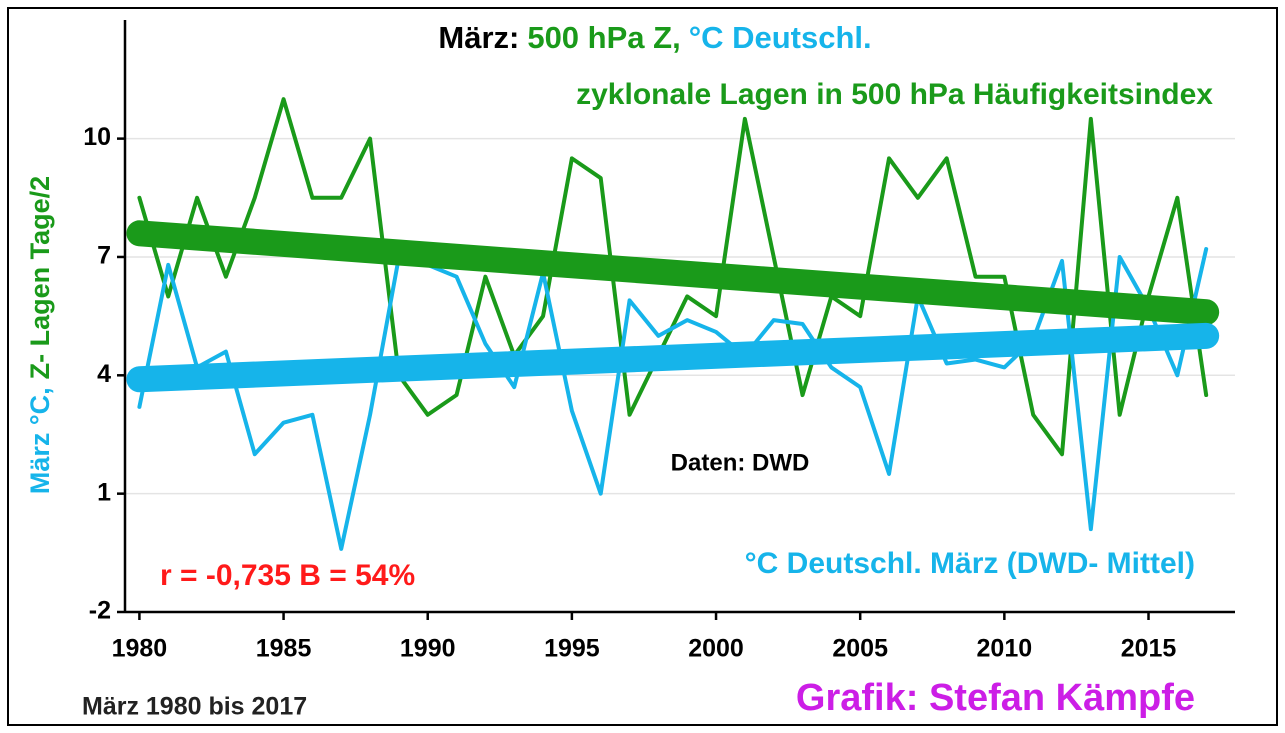  What do you see at coordinates (716, 649) in the screenshot?
I see `x-tick-label: 2000` at bounding box center [716, 649].